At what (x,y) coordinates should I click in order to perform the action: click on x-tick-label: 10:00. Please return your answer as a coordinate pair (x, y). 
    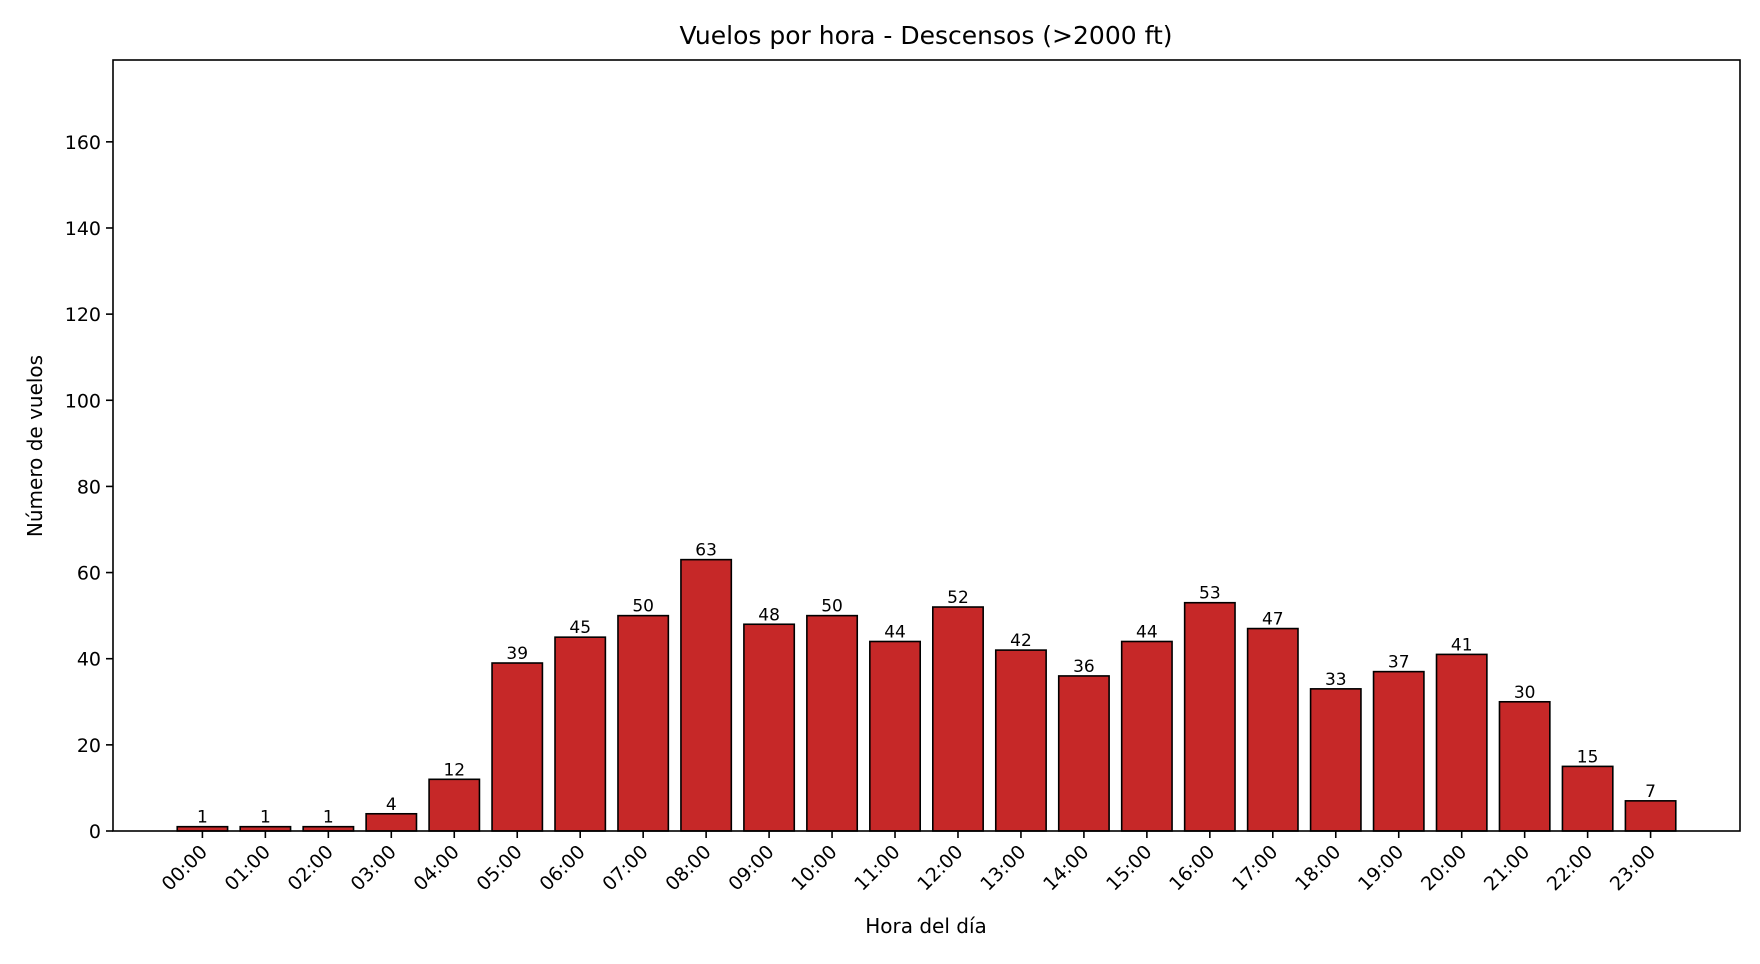
    Looking at the image, I should click on (814, 868).